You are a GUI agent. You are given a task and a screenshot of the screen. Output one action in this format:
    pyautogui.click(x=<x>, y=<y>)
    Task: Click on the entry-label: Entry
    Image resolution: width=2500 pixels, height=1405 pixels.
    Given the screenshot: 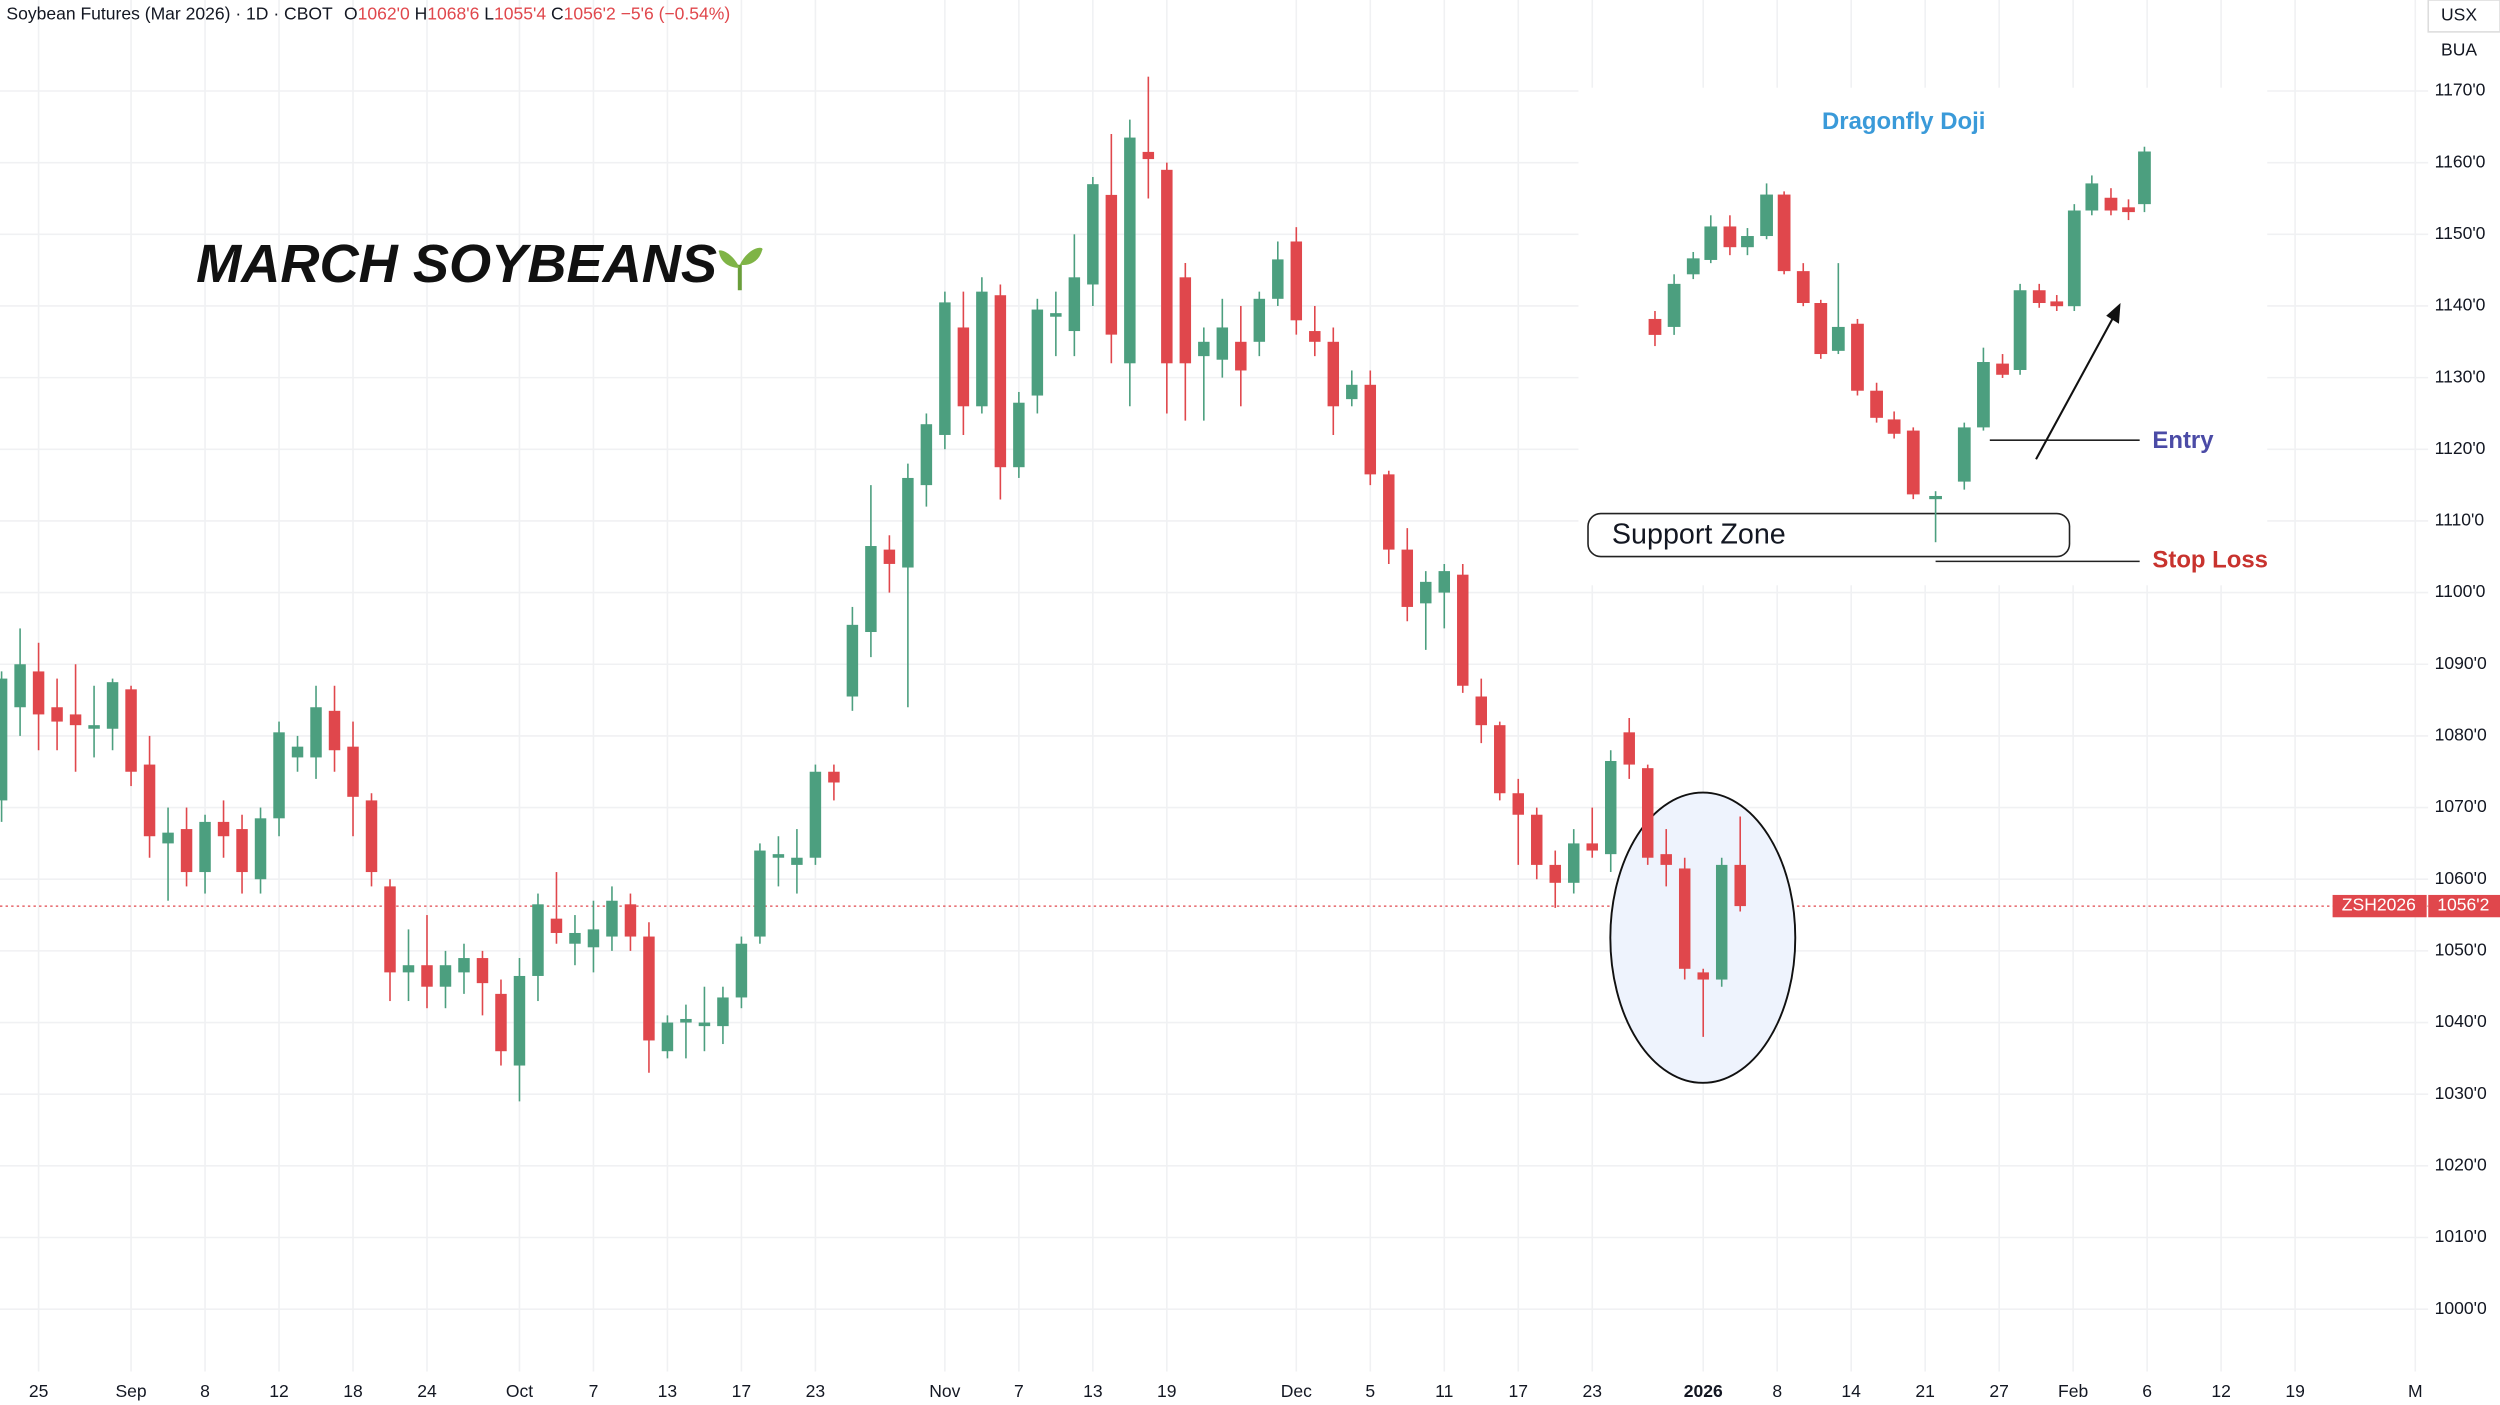 What is the action you would take?
    pyautogui.click(x=2183, y=440)
    